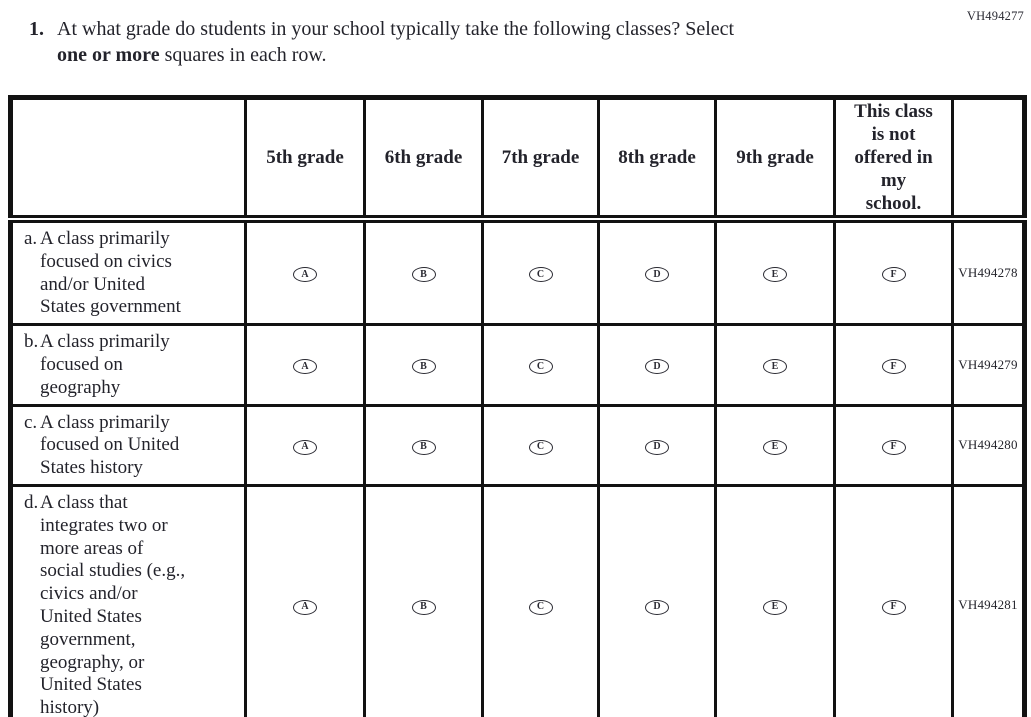 This screenshot has width=1031, height=717. I want to click on row-code: VH494280, so click(988, 445).